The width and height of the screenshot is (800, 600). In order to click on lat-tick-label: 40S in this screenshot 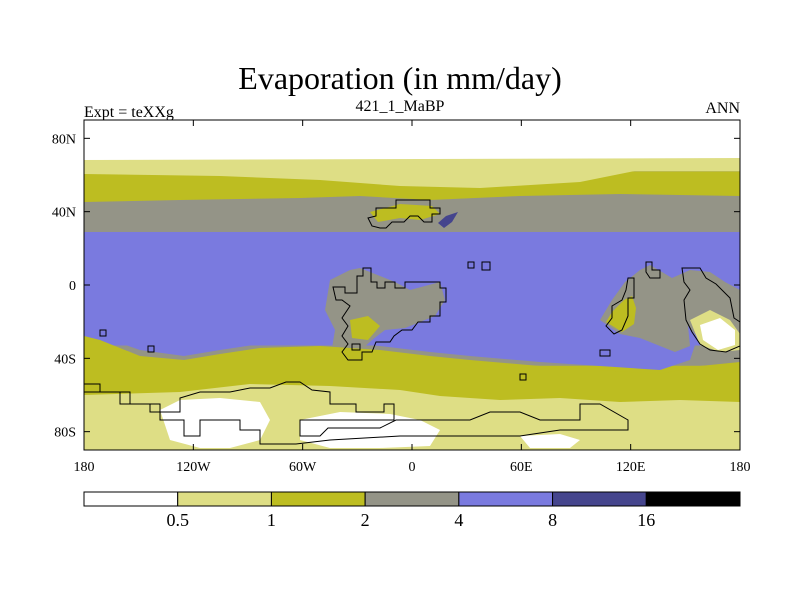, I will do `click(65, 359)`.